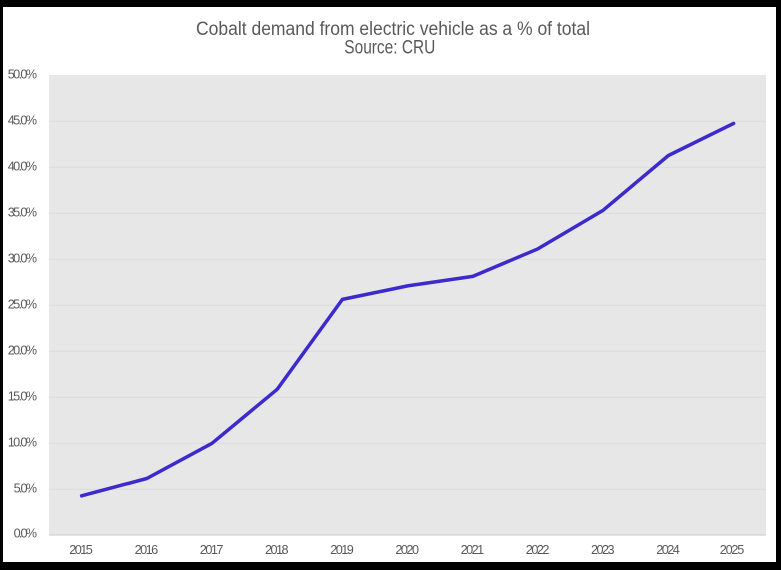 The height and width of the screenshot is (570, 781). Describe the element at coordinates (22, 443) in the screenshot. I see `svg-text: 10.0%` at that location.